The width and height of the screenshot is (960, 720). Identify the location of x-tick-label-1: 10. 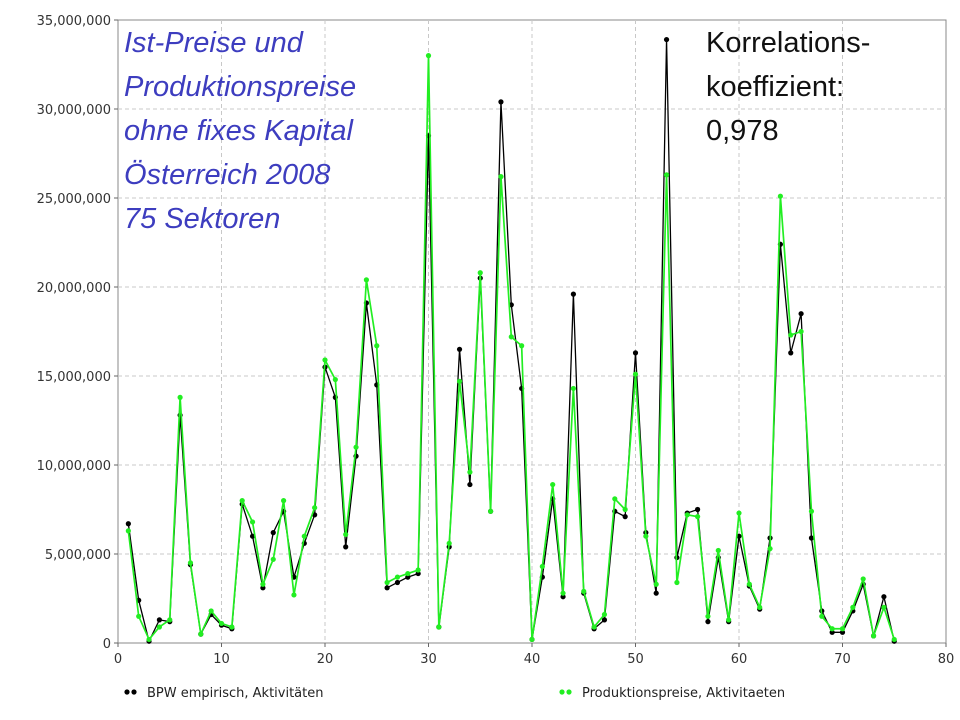
(221, 659).